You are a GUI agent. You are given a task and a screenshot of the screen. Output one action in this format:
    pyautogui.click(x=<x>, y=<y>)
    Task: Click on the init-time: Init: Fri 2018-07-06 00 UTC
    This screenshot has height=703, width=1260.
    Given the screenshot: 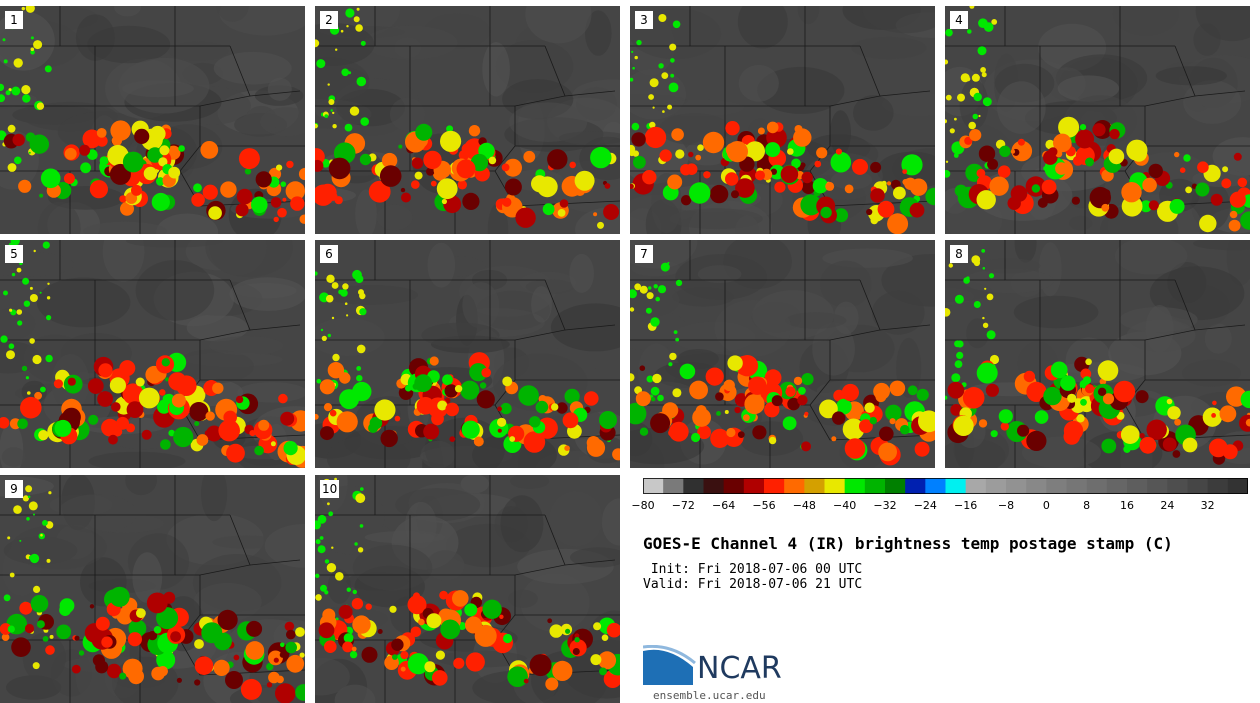 What is the action you would take?
    pyautogui.click(x=753, y=569)
    